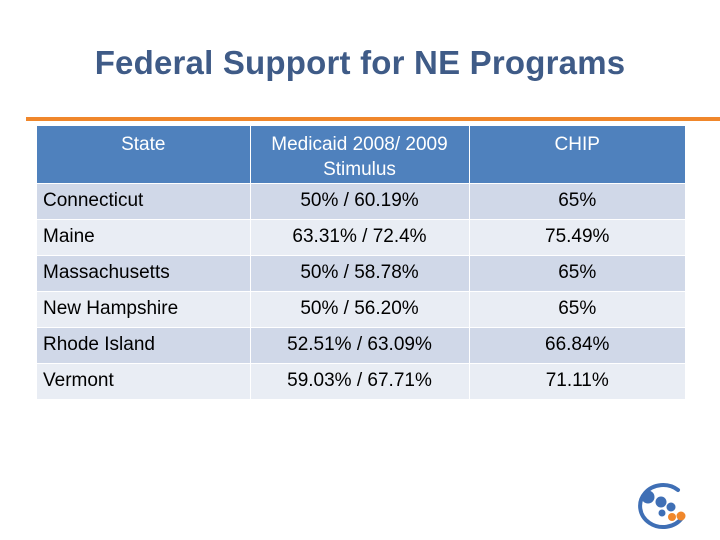 This screenshot has width=720, height=540. I want to click on header-state: State, so click(144, 154).